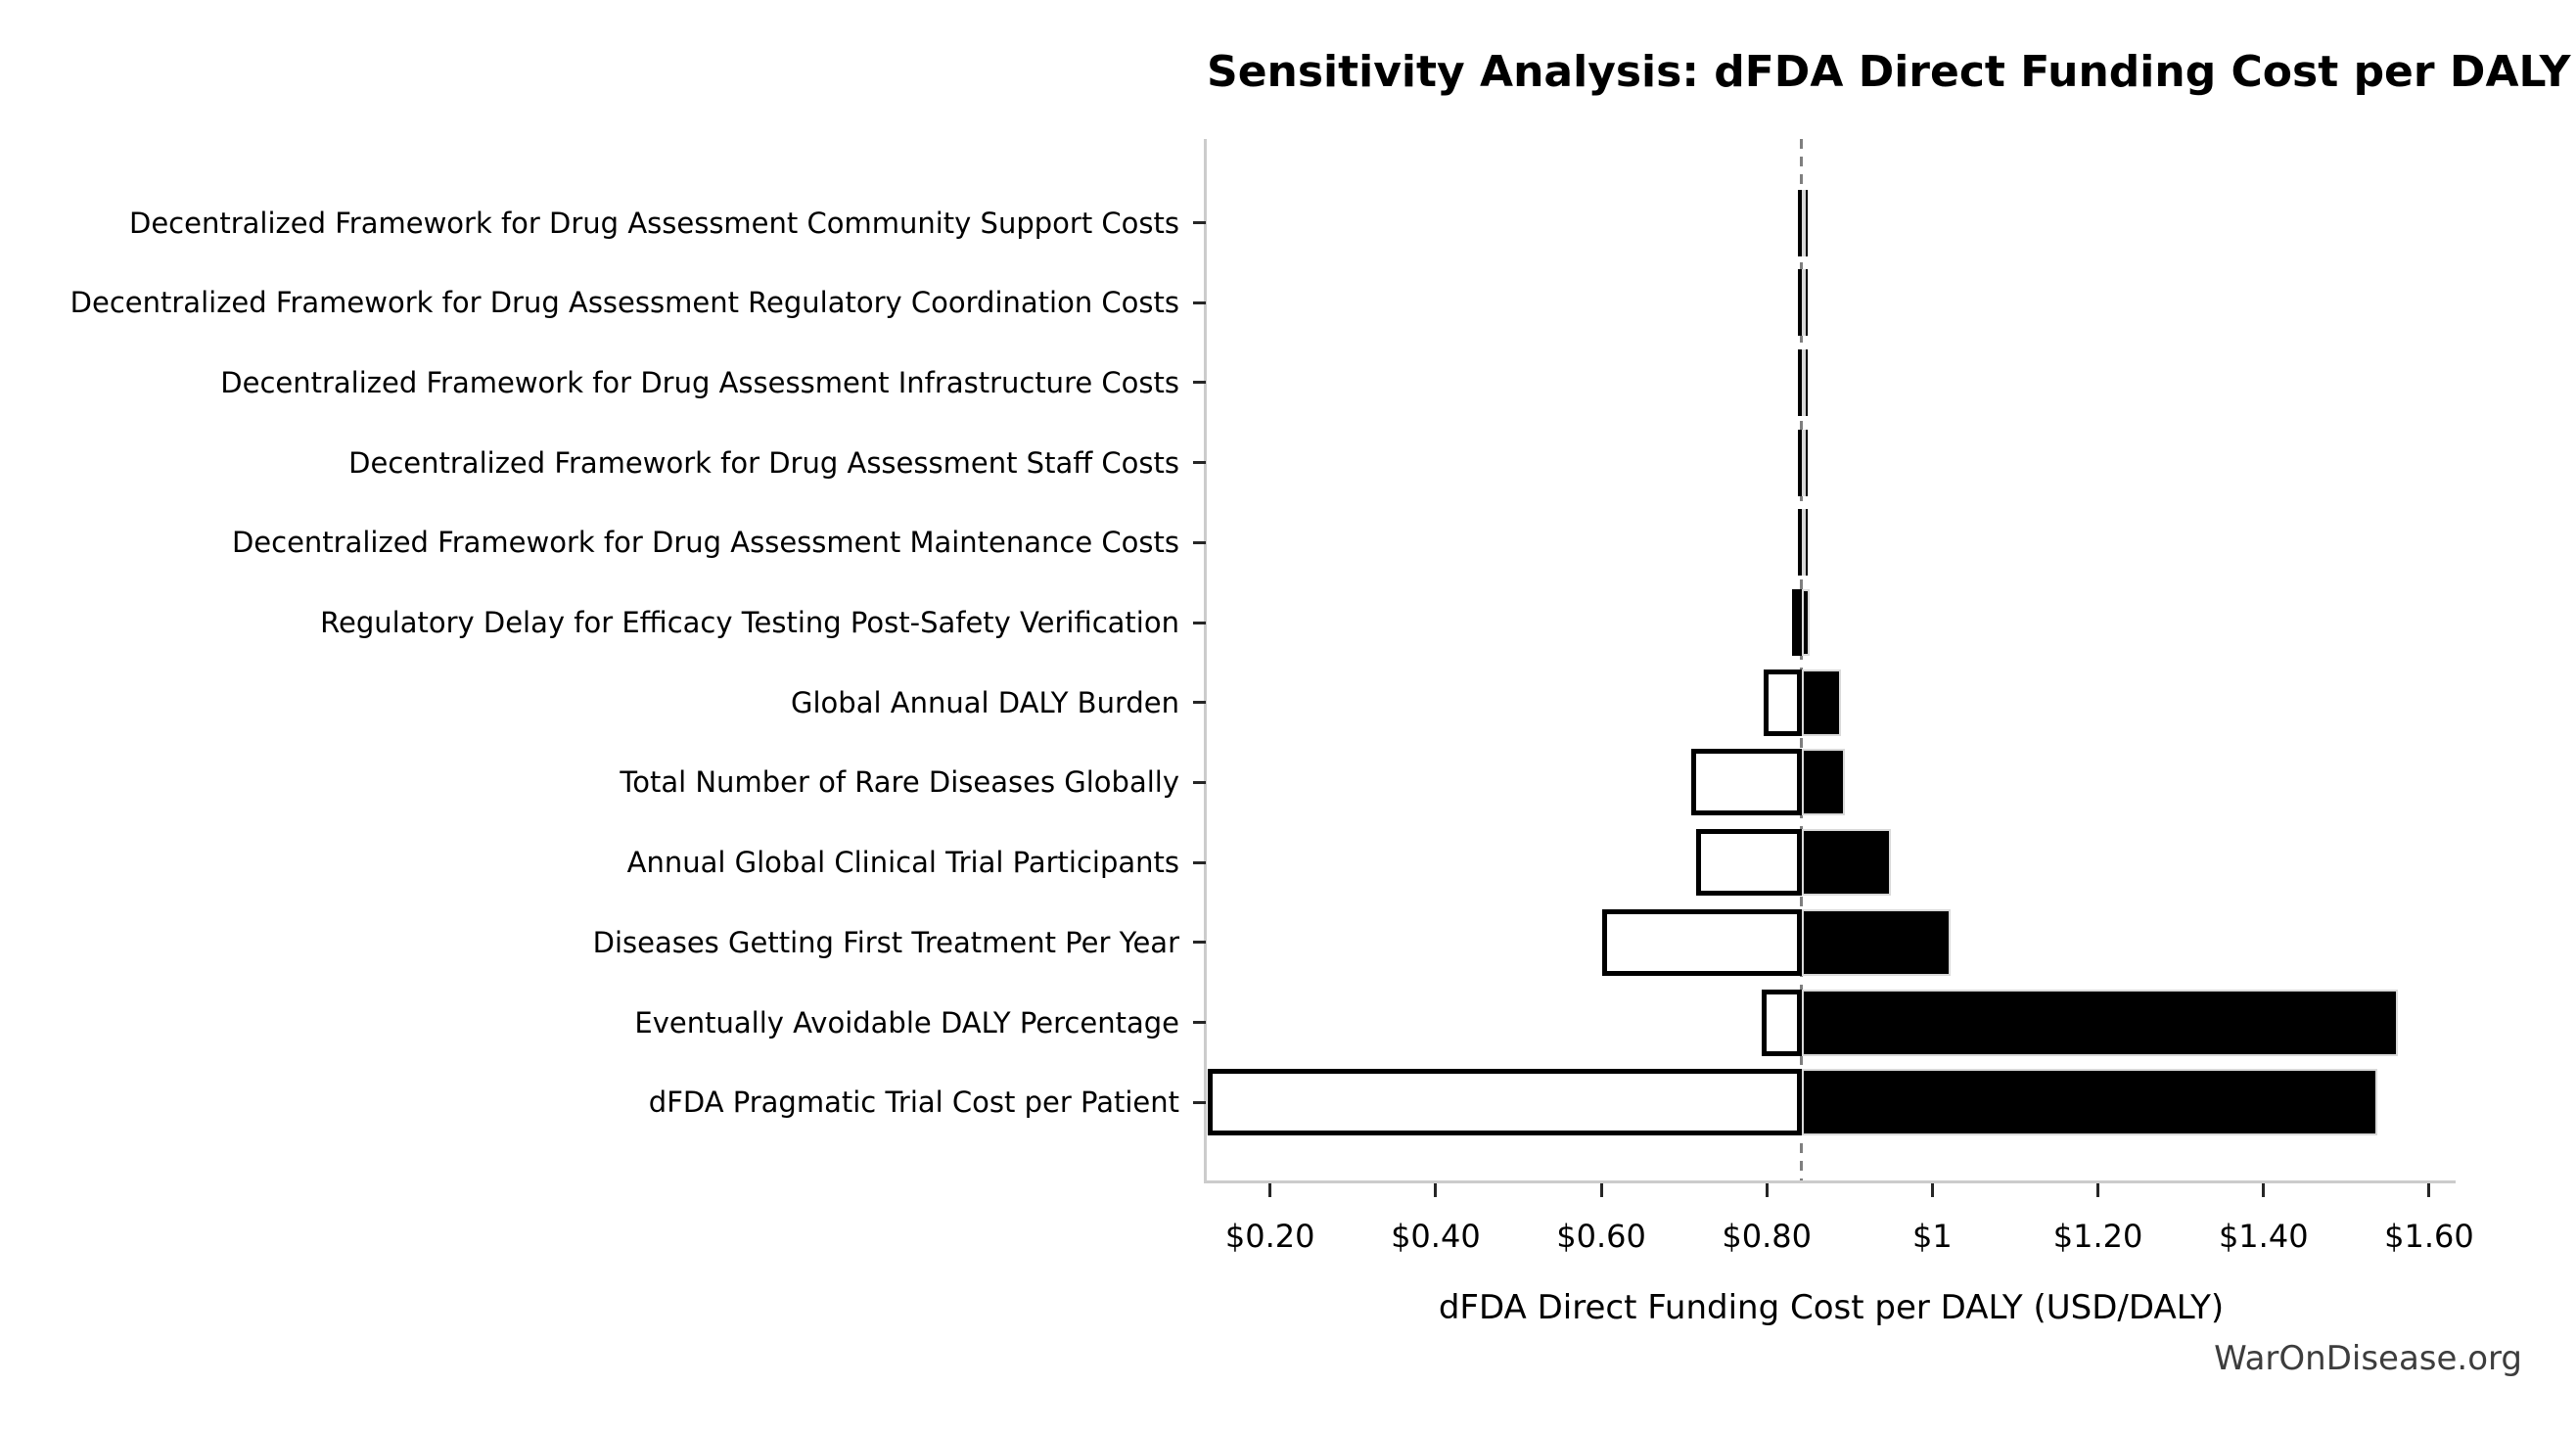 This screenshot has width=2576, height=1432. What do you see at coordinates (1436, 1236) in the screenshot?
I see `x-tick-label: $0.40` at bounding box center [1436, 1236].